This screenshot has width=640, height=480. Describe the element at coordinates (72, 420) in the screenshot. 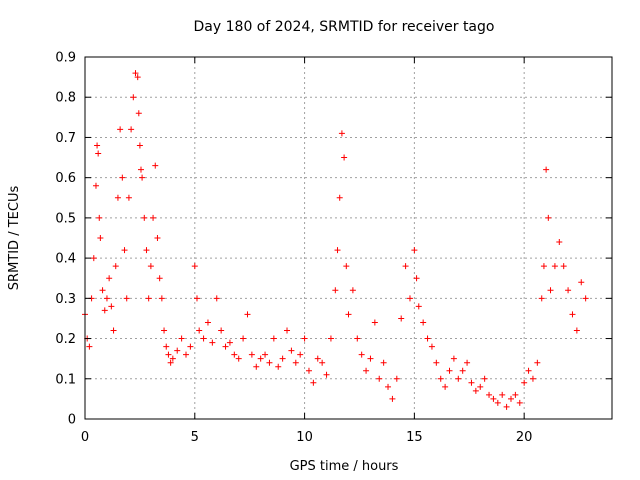

I see `y-tick-label: 0` at that location.